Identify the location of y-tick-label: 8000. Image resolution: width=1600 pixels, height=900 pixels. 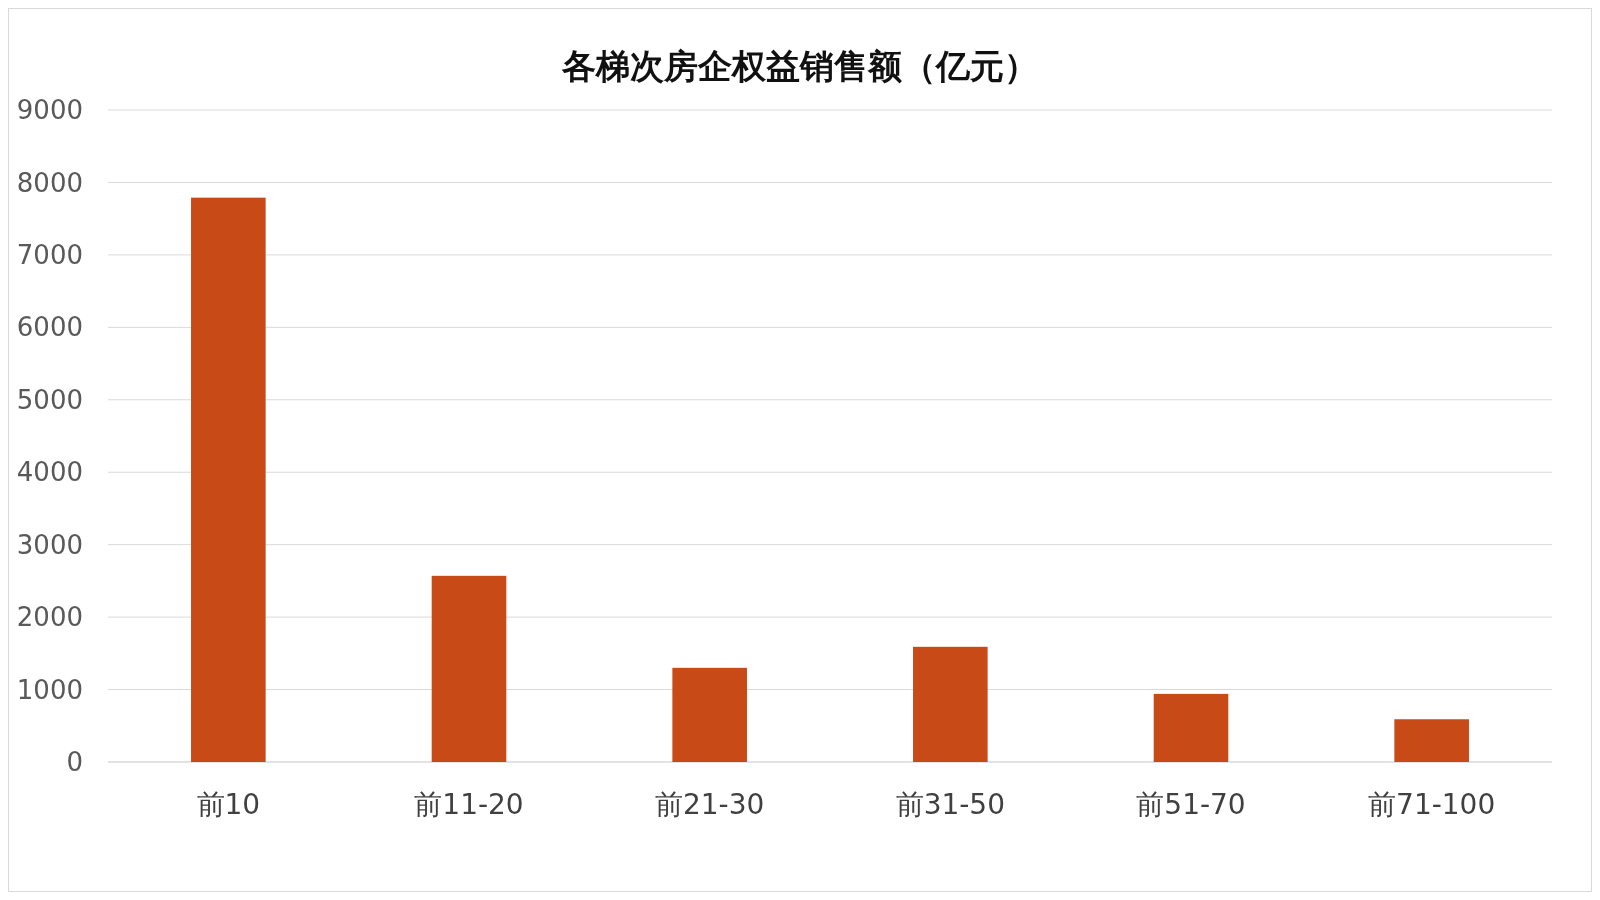
(49, 182).